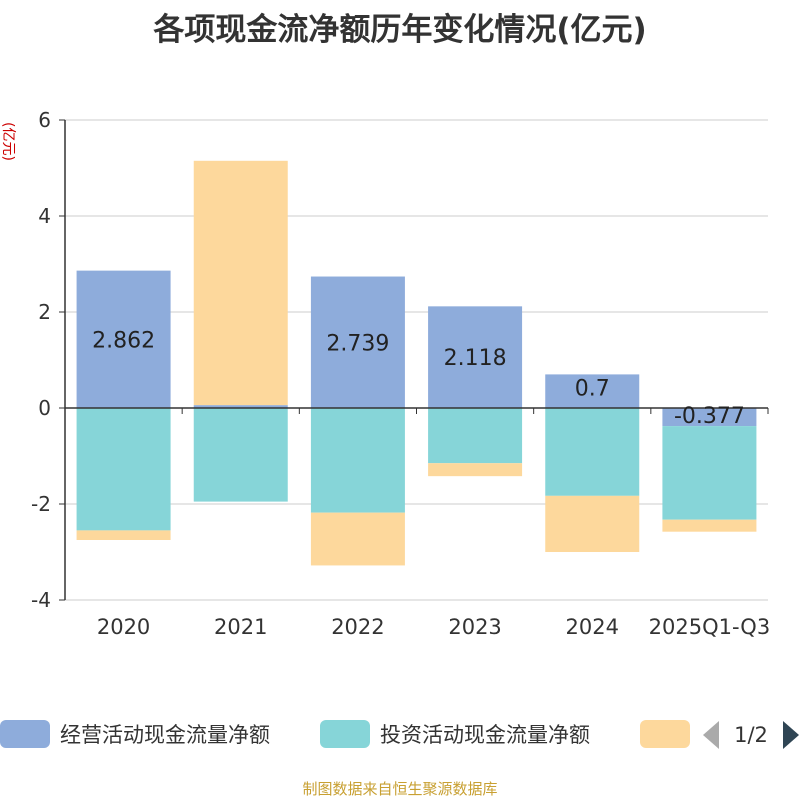 This screenshot has height=800, width=800. I want to click on y-tick-label: 6, so click(44, 120).